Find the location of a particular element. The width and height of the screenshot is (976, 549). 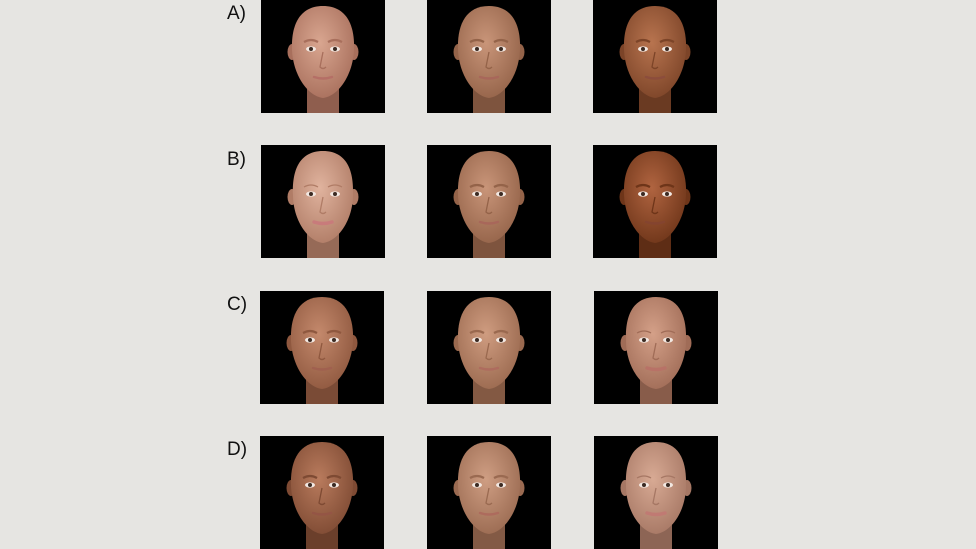

face-image-a2 is located at coordinates (489, 56).